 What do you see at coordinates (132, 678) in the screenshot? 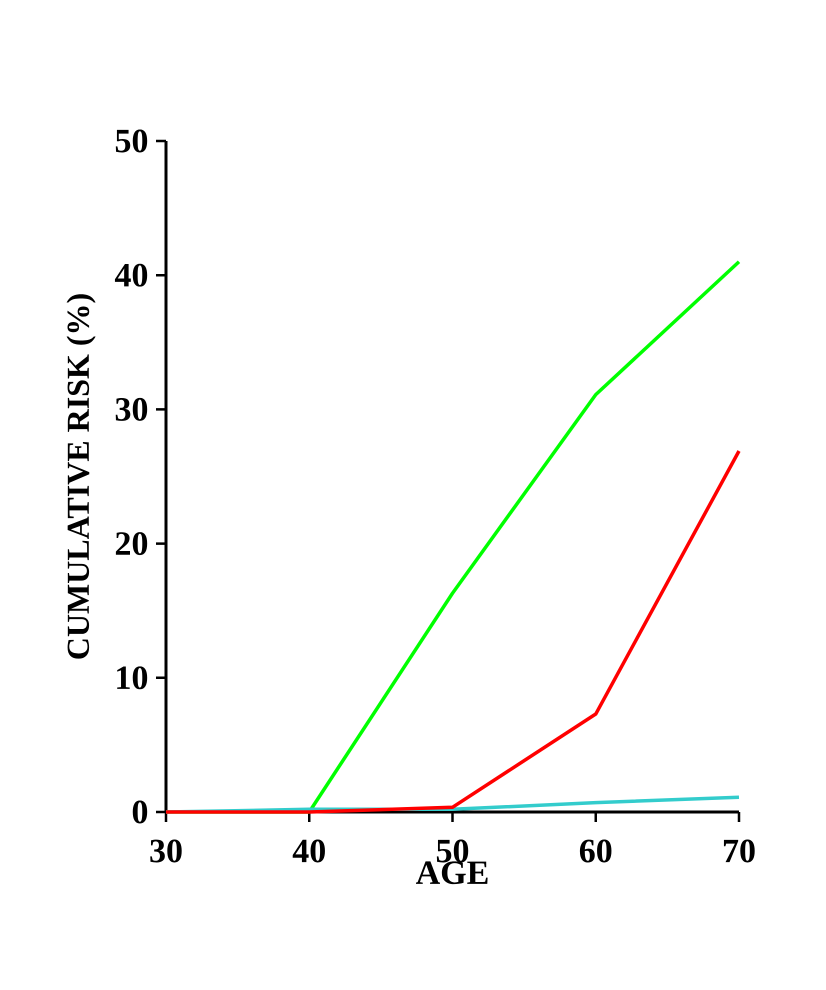
I see `y-tick-label: 10` at bounding box center [132, 678].